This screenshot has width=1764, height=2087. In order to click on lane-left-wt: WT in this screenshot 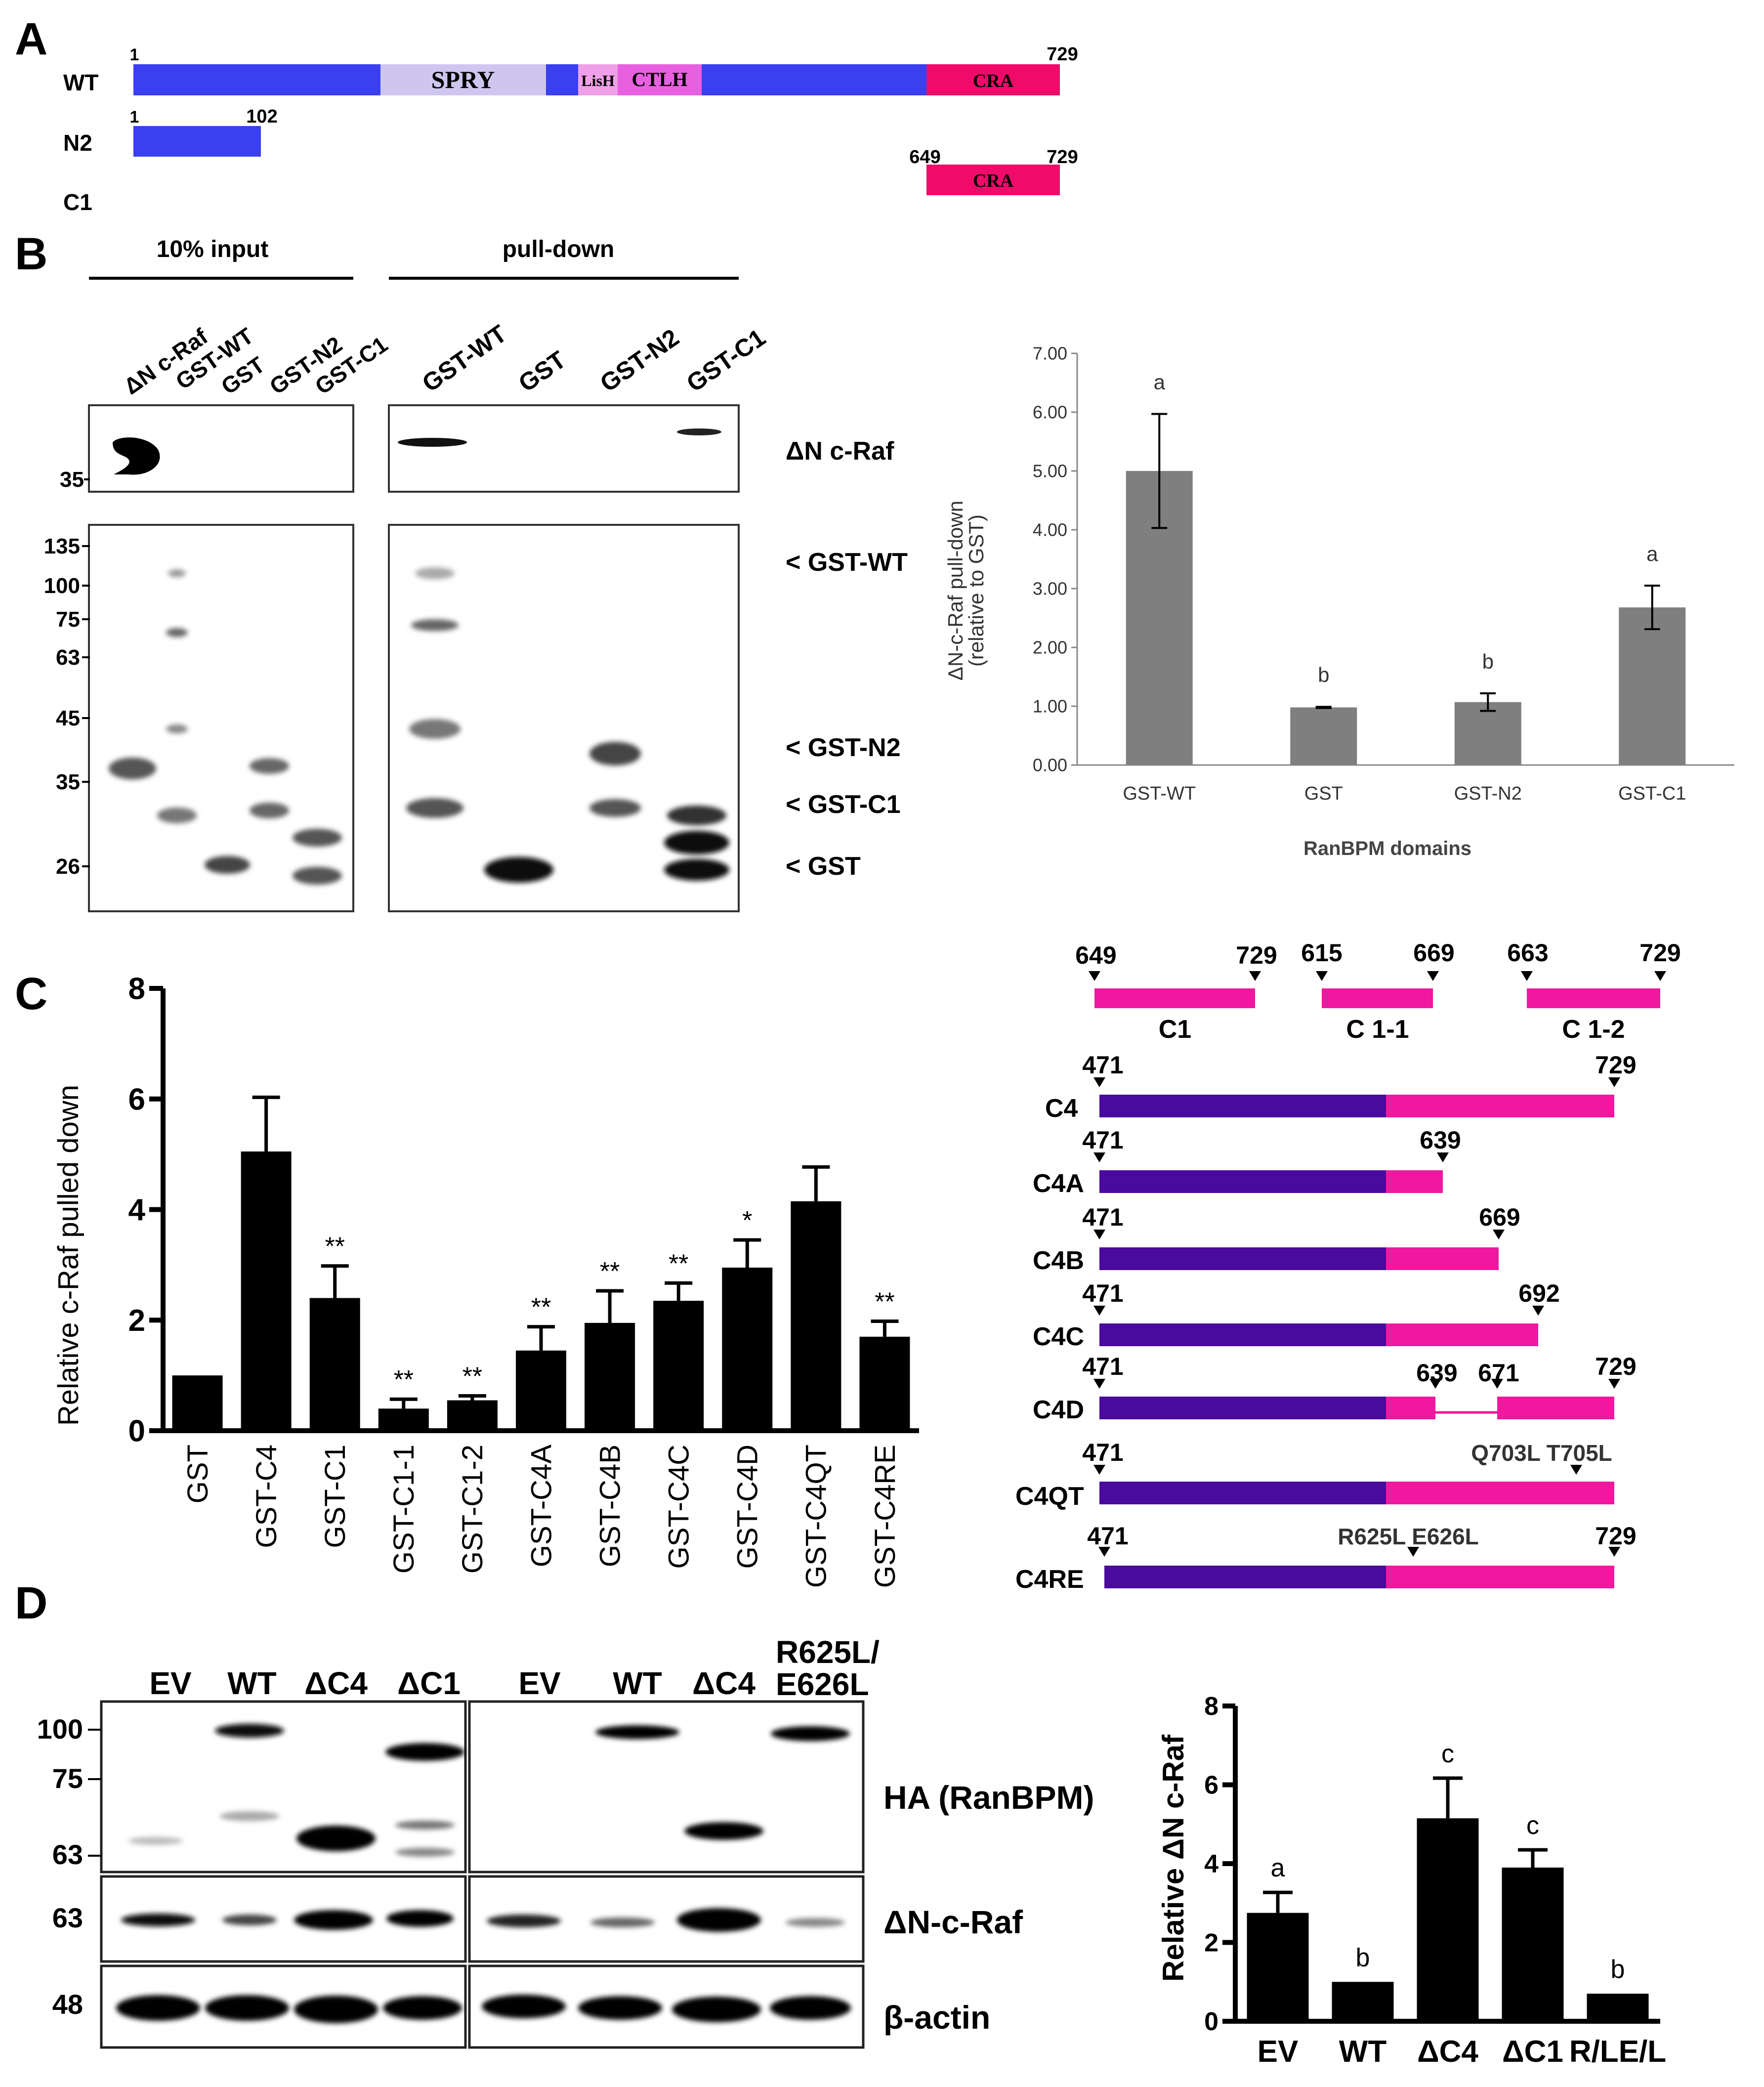, I will do `click(252, 1683)`.